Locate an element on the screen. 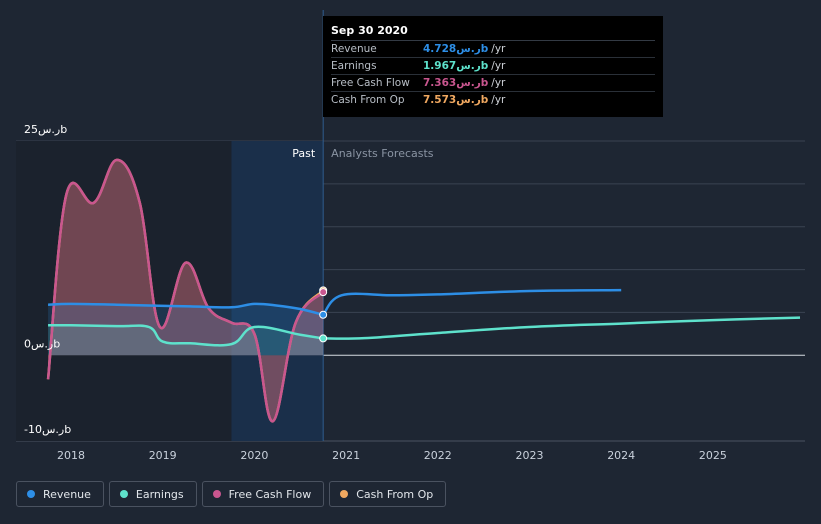 This screenshot has height=524, width=821. y-tick-label: -10ر.سb is located at coordinates (47, 429).